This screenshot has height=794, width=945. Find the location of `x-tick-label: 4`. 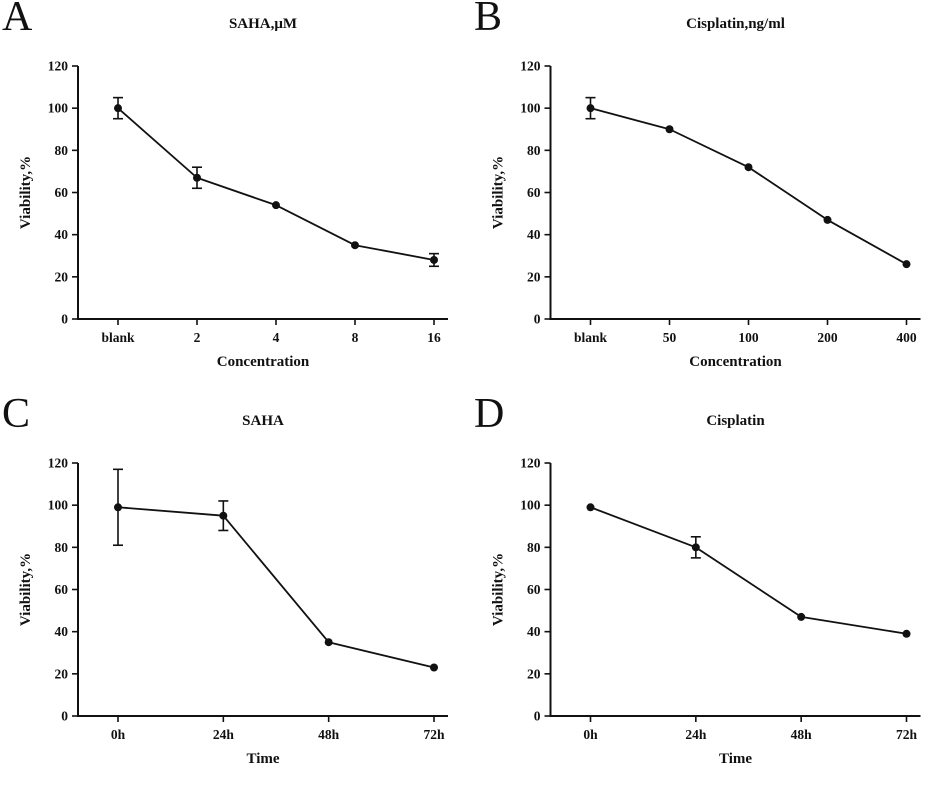

x-tick-label: 4 is located at coordinates (276, 337).